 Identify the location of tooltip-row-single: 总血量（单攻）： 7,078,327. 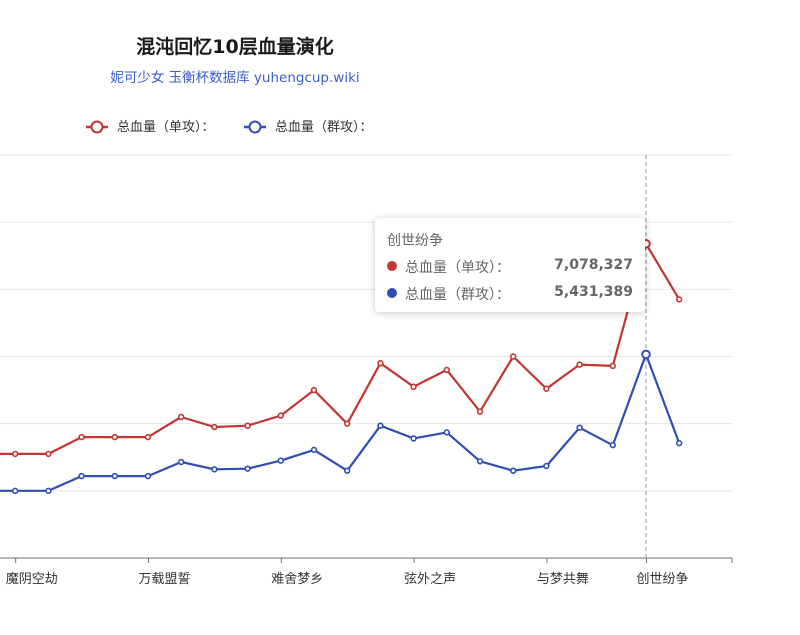
(510, 267).